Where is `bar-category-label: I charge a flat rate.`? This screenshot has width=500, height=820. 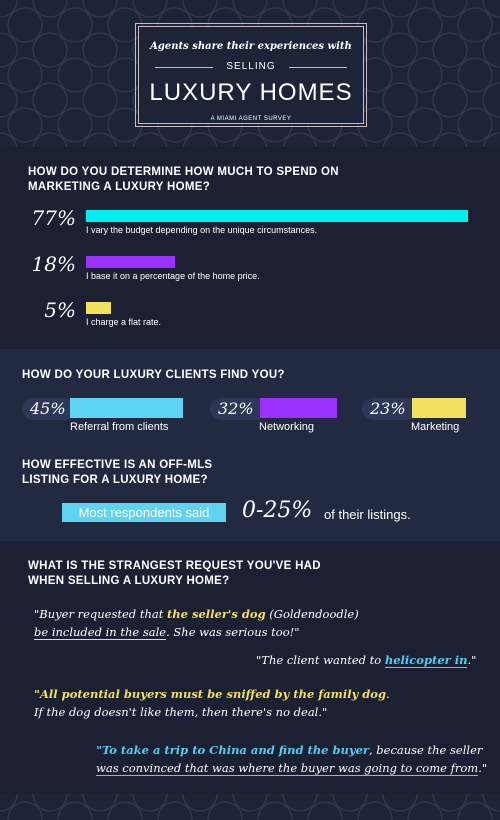
bar-category-label: I charge a flat rate. is located at coordinates (124, 322).